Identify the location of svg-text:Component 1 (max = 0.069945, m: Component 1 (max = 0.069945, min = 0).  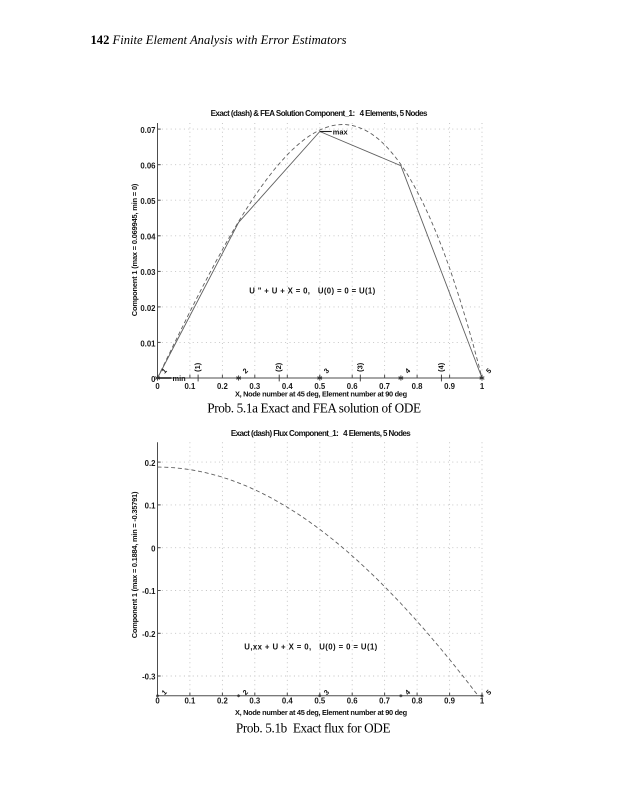
(134, 249).